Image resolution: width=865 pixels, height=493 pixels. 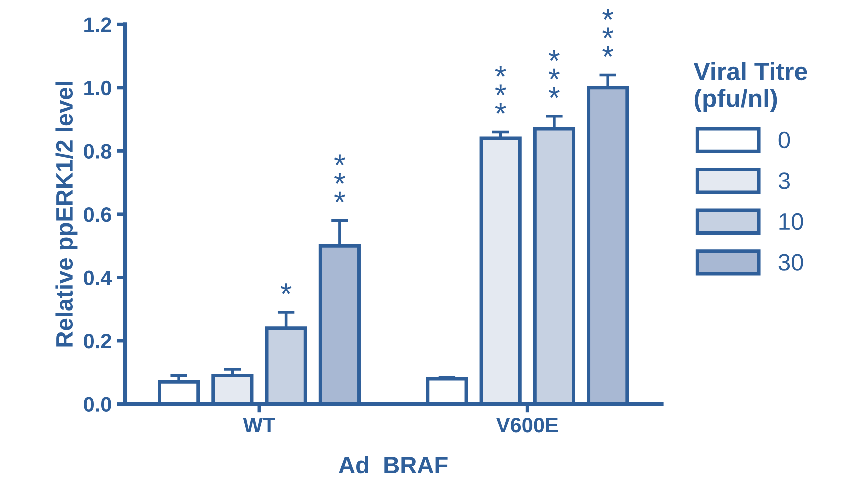 What do you see at coordinates (784, 181) in the screenshot?
I see `legend-label: 3` at bounding box center [784, 181].